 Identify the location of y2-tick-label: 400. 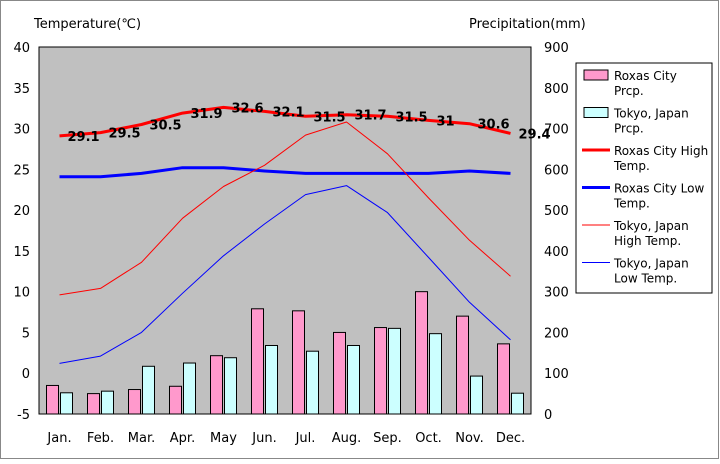
(556, 252).